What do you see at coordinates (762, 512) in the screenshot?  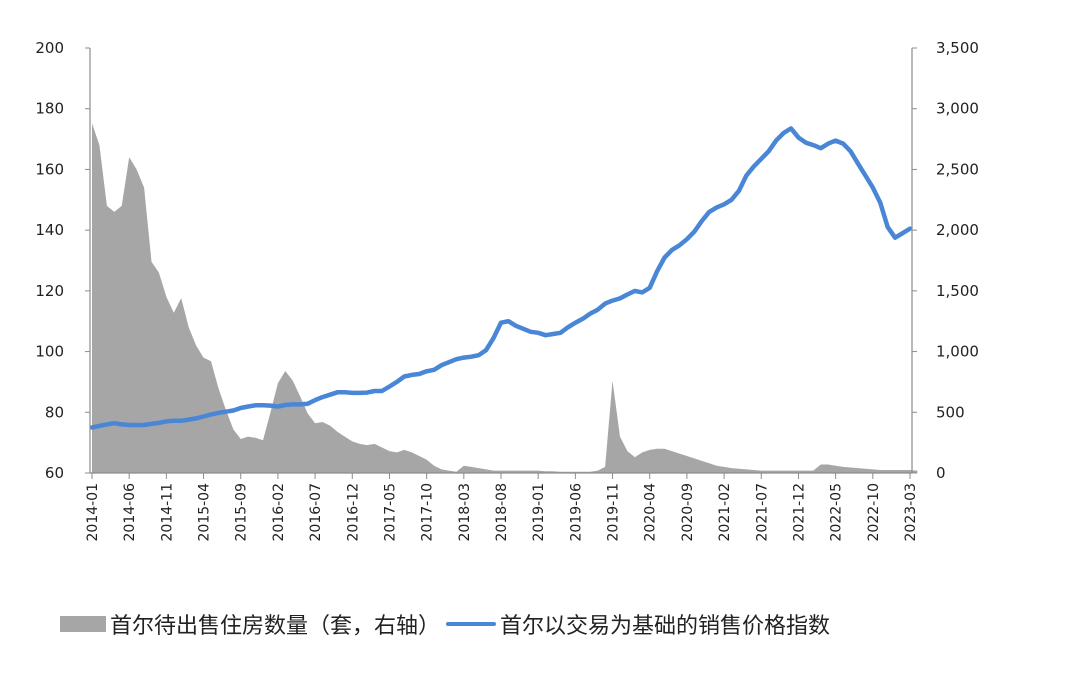 I see `x-axis-tick-label: 2021-07` at bounding box center [762, 512].